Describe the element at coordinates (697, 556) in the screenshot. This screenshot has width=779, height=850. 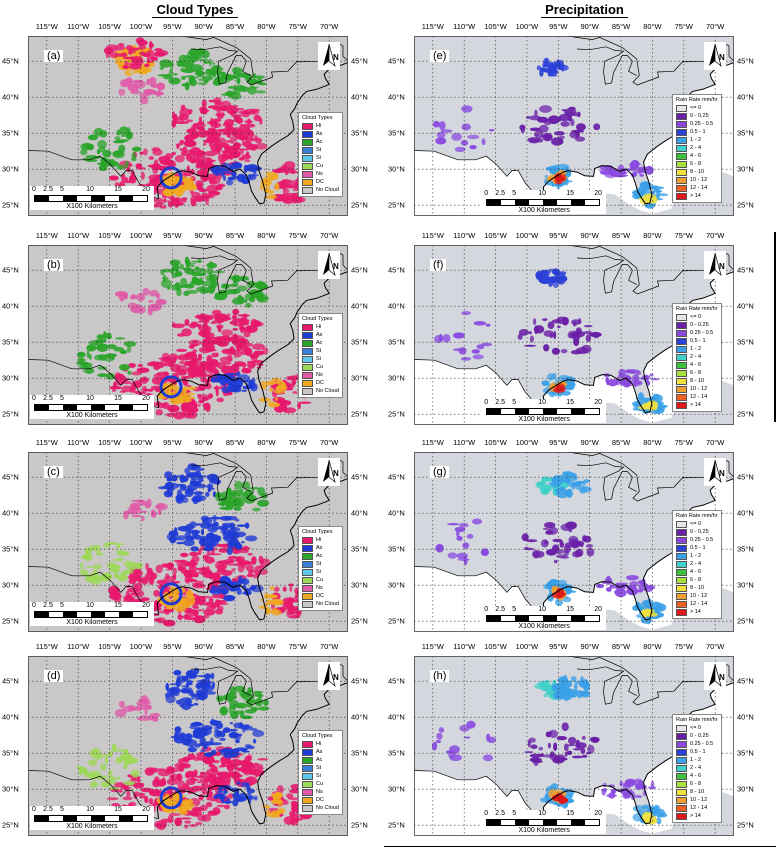
I see `legend-entry: 1 - 2` at that location.